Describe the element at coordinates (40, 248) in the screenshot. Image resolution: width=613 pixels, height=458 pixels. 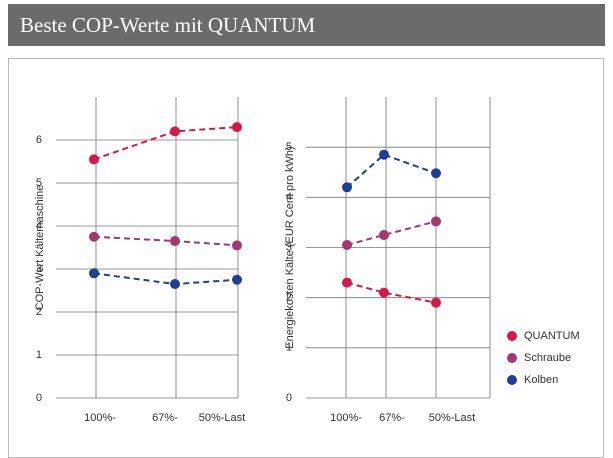
I see `y-axis-label: COP-Wert Kältemaschine` at that location.